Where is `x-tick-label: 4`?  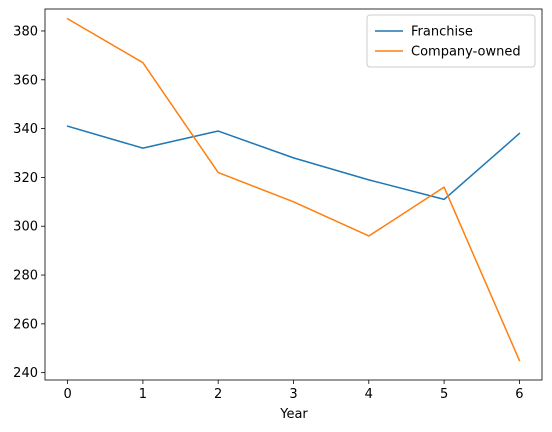
x-tick-label: 4 is located at coordinates (369, 394).